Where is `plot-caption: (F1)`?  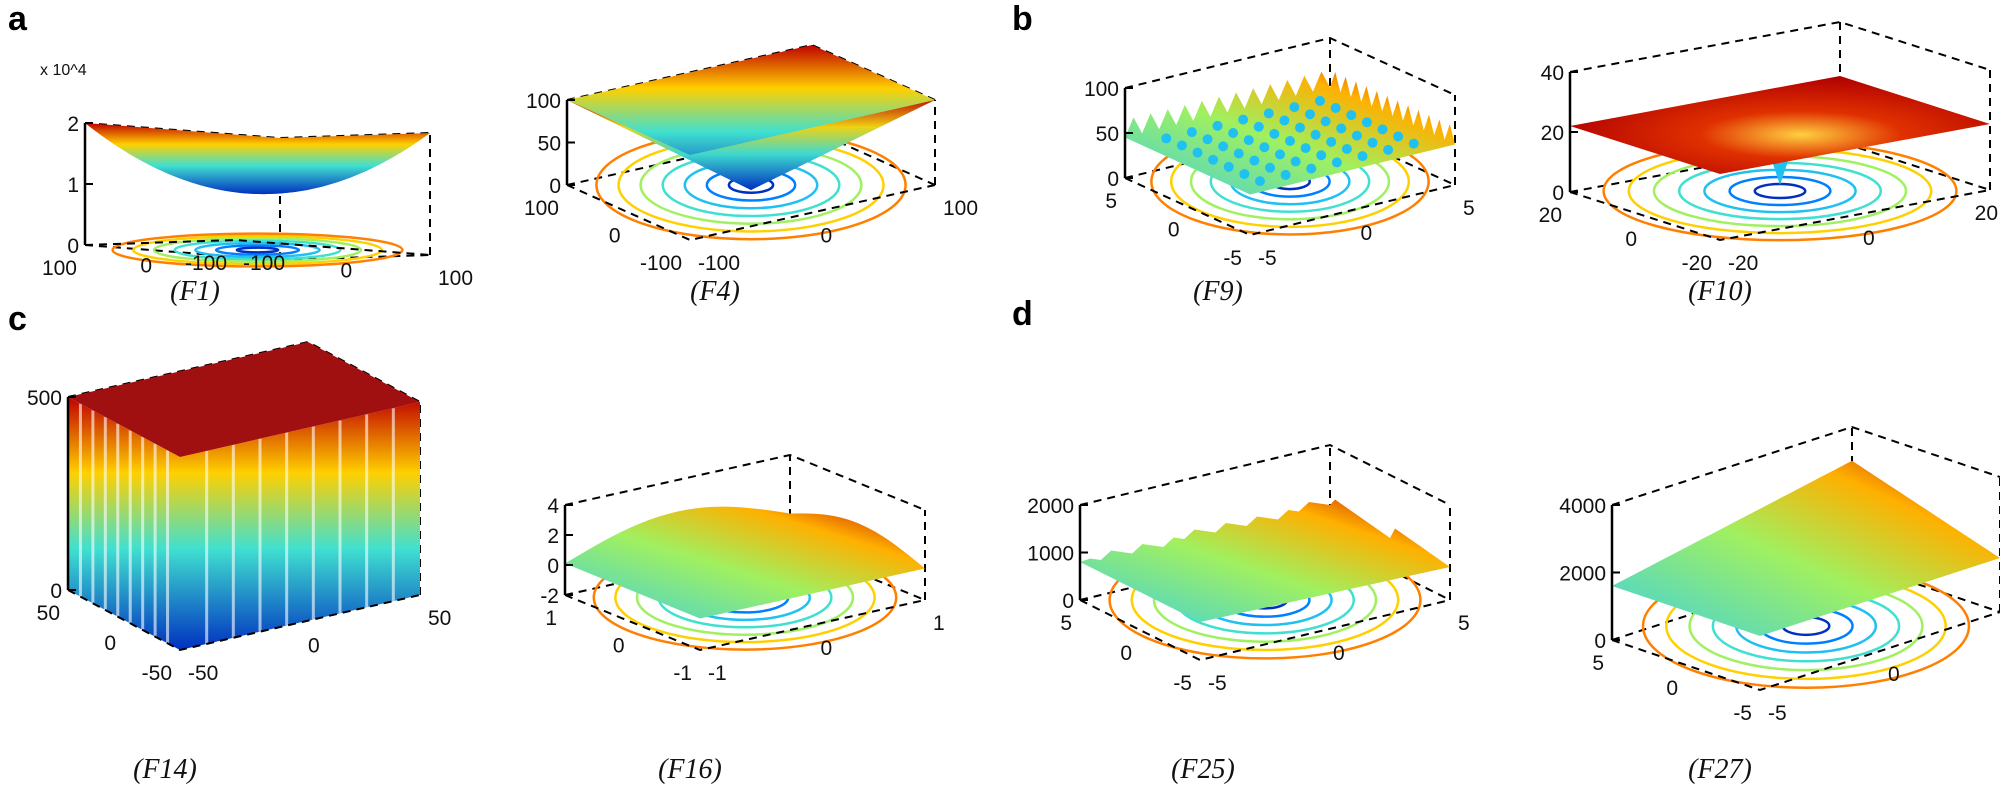 plot-caption: (F1) is located at coordinates (195, 291).